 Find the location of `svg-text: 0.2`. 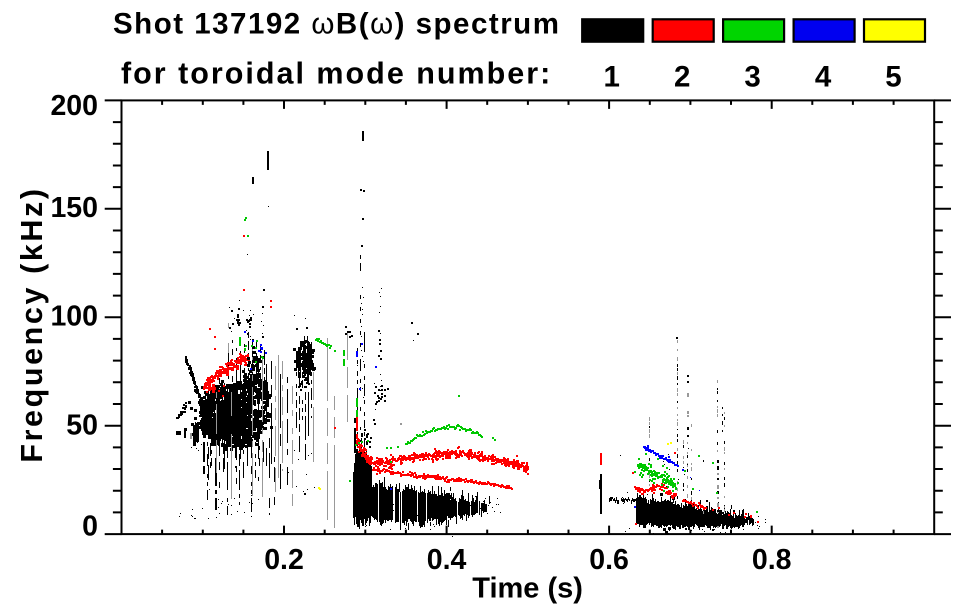

svg-text: 0.2 is located at coordinates (284, 560).